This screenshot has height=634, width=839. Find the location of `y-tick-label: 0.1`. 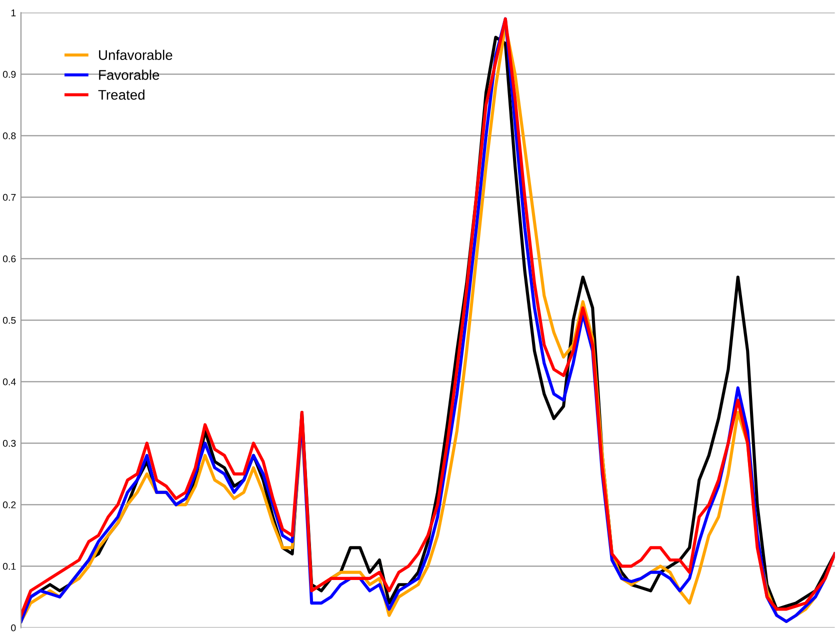

y-tick-label: 0.1 is located at coordinates (9, 566).